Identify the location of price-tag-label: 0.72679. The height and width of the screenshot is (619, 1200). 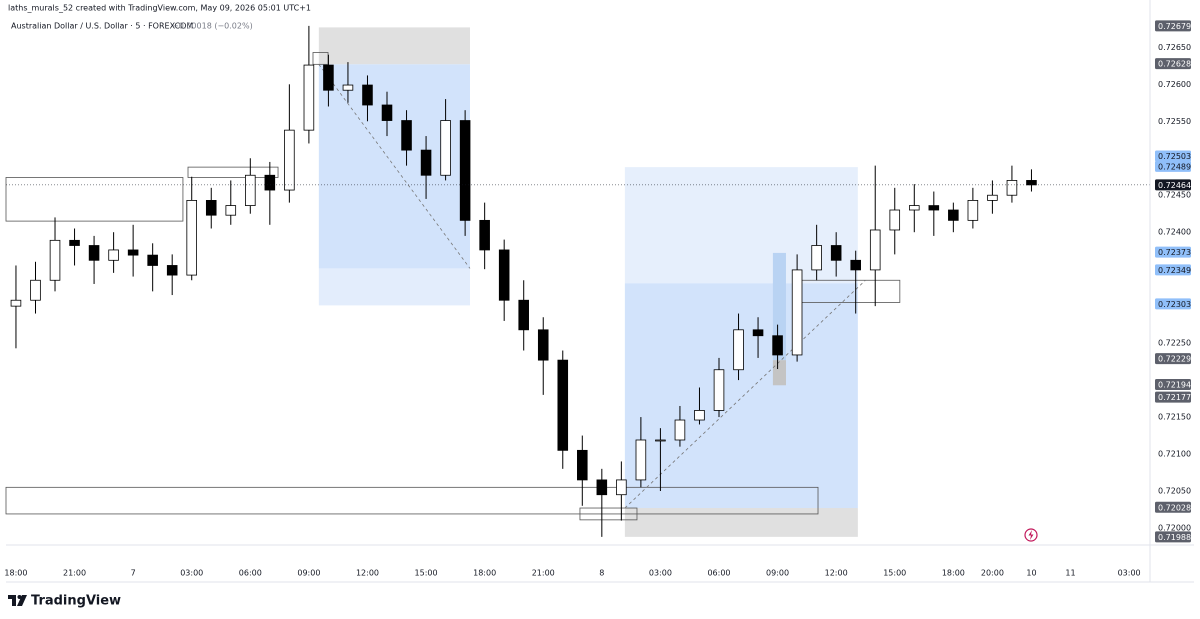
(1174, 26).